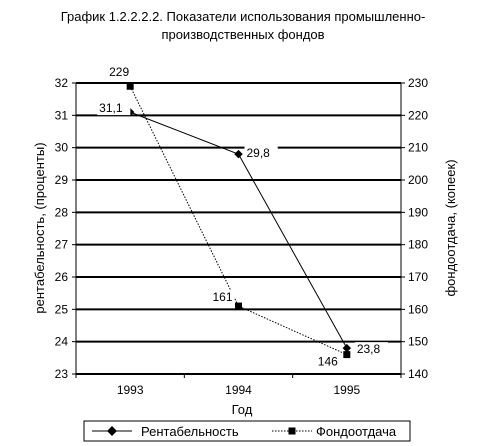  Describe the element at coordinates (62, 245) in the screenshot. I see `y-left-tick-label: 27` at that location.